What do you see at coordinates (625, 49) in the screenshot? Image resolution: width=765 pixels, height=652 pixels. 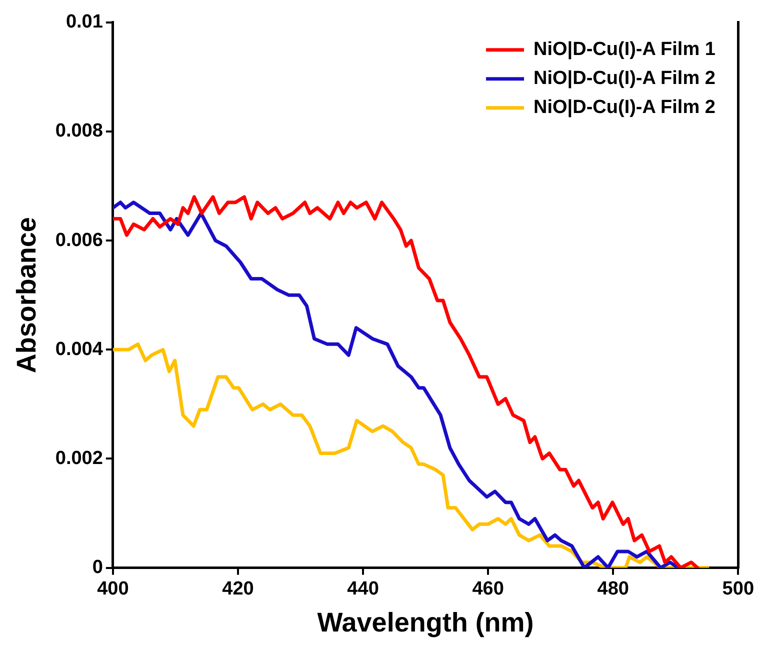 I see `legend-label: NiO|D-Cu(I)-A Film 1` at bounding box center [625, 49].